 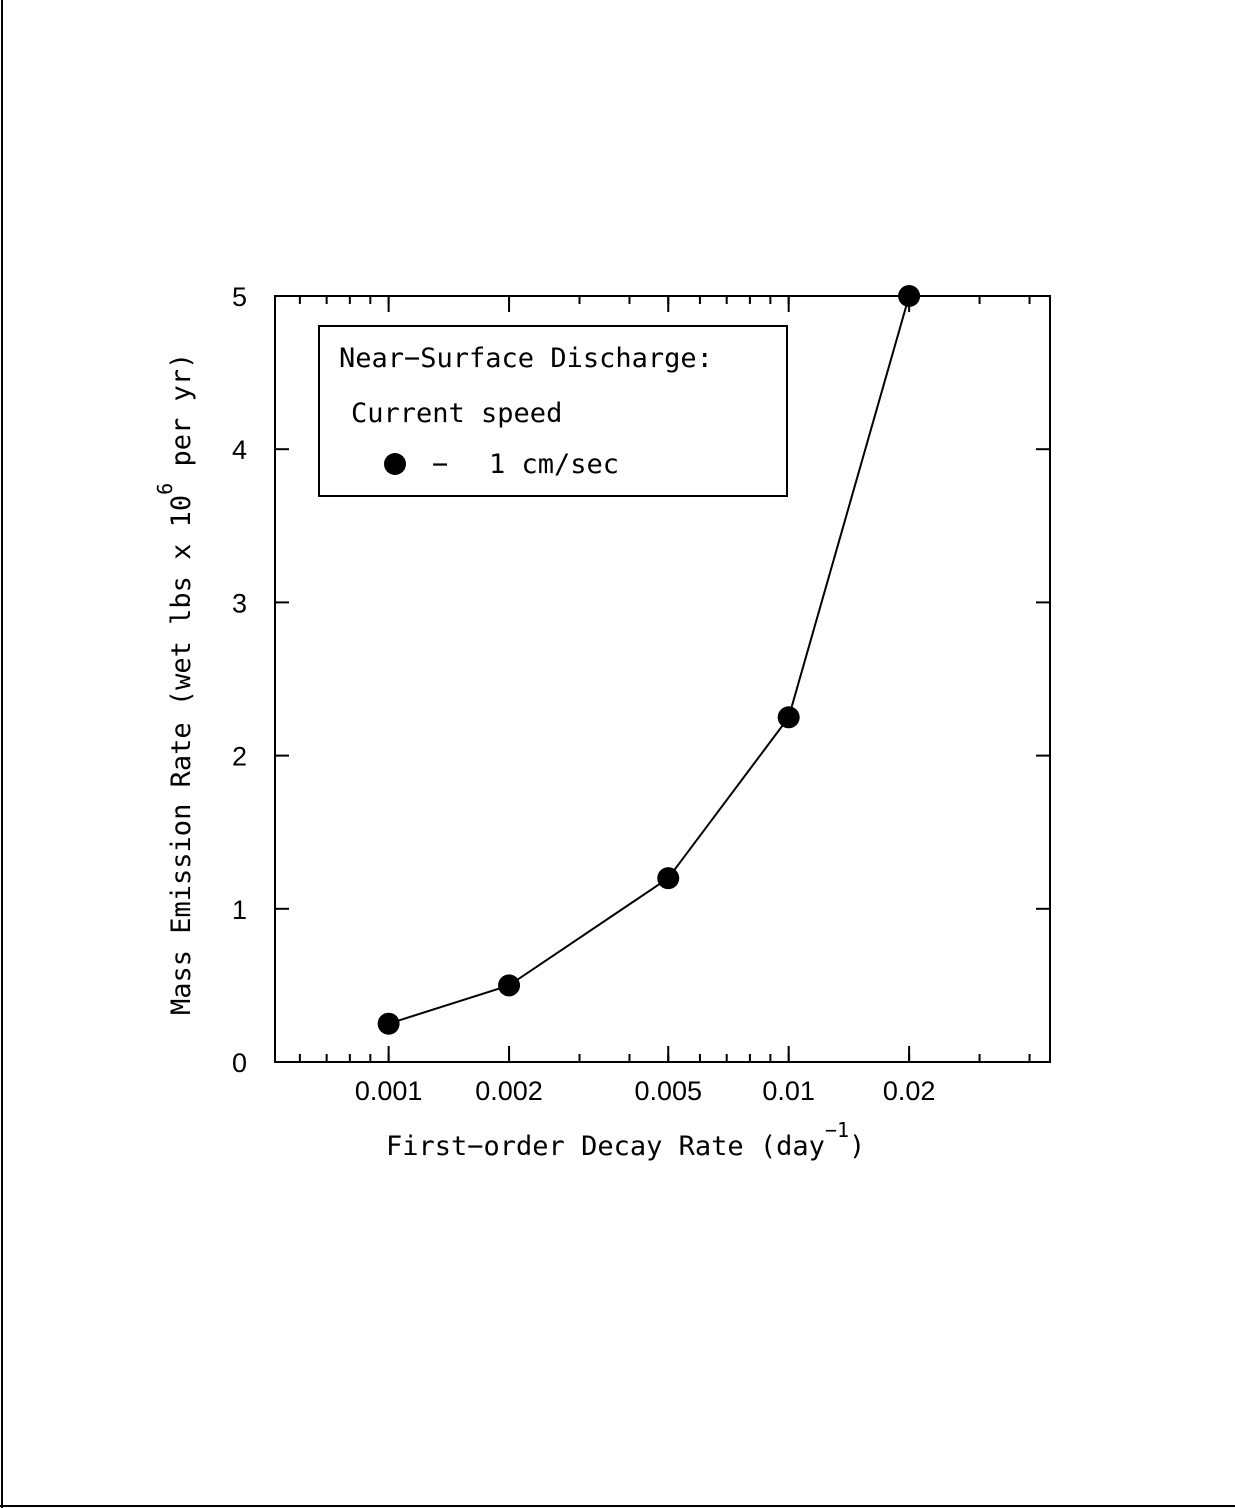 I want to click on y-tick-label: 3, so click(x=239, y=603).